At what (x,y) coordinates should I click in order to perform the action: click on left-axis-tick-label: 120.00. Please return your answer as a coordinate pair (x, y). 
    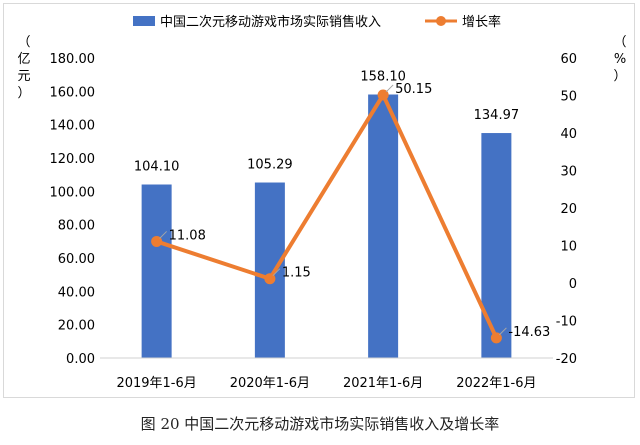
    Looking at the image, I should click on (73, 159).